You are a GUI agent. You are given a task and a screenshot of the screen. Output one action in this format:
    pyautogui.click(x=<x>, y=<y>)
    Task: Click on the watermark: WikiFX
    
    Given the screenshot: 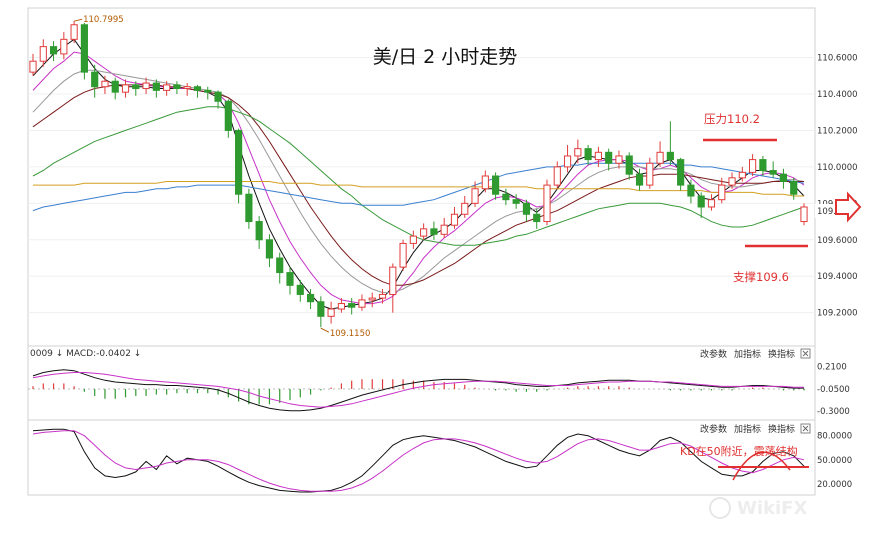 What is the action you would take?
    pyautogui.click(x=758, y=508)
    